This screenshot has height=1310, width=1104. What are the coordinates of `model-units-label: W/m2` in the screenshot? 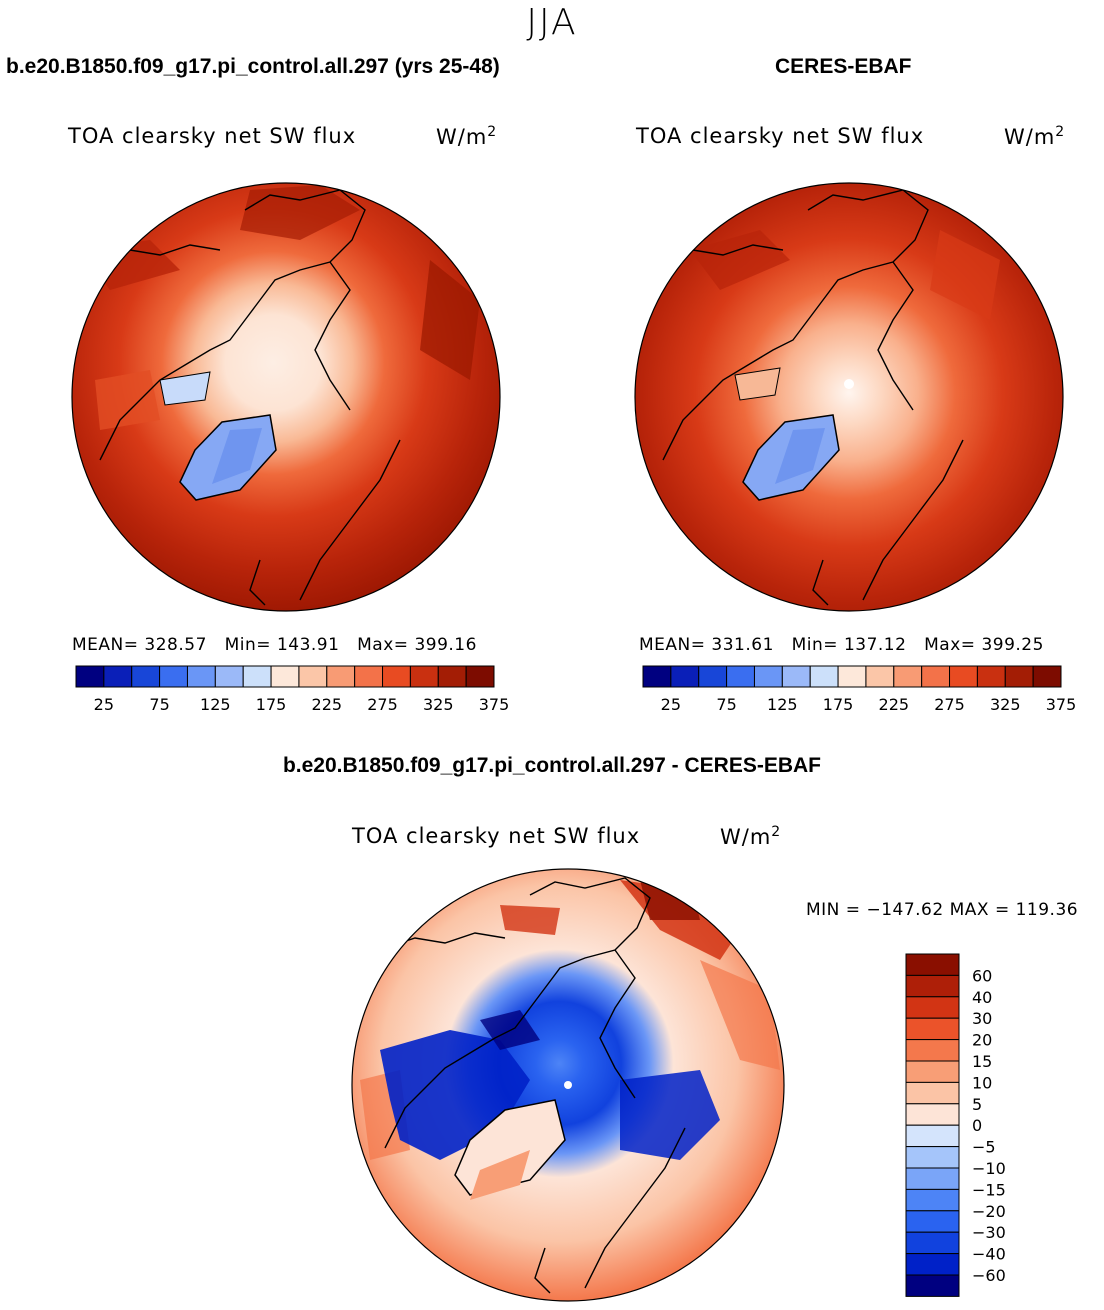 It's located at (466, 136).